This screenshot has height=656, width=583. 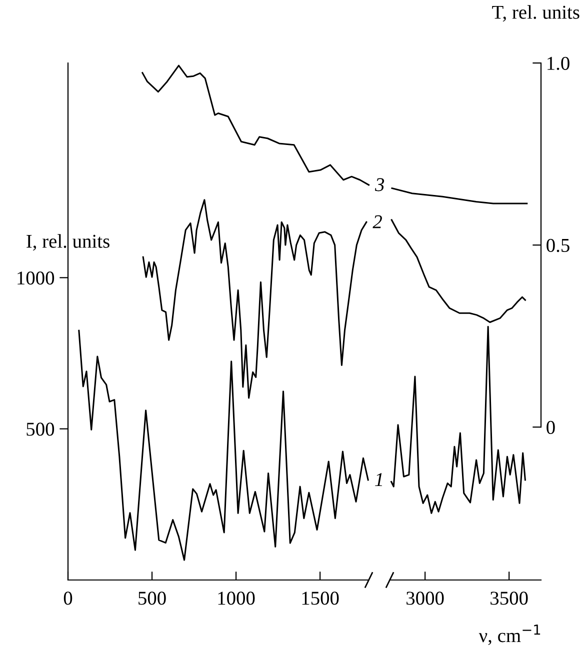 What do you see at coordinates (68, 242) in the screenshot?
I see `y-axis-title: I, rel. units` at bounding box center [68, 242].